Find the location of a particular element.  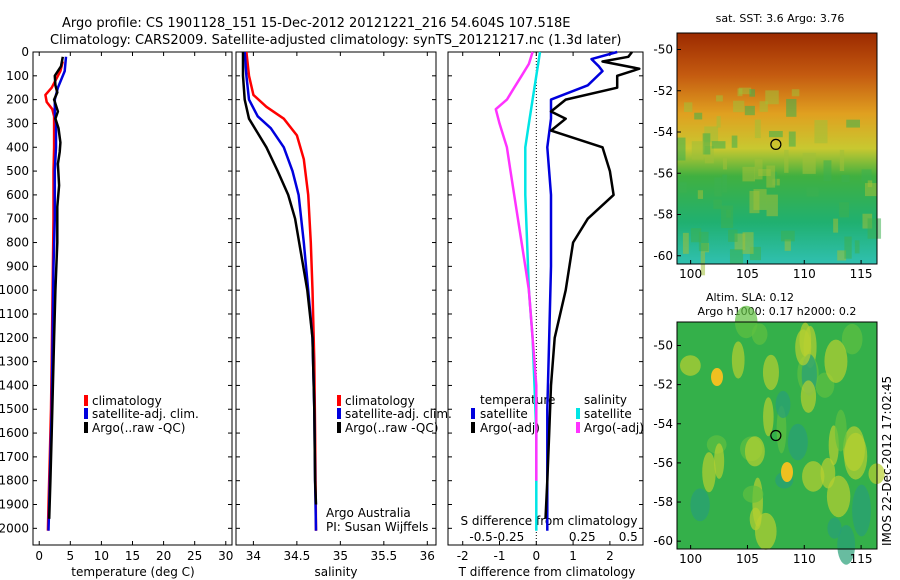

sla-map-xtick-label: 115 is located at coordinates (861, 559).